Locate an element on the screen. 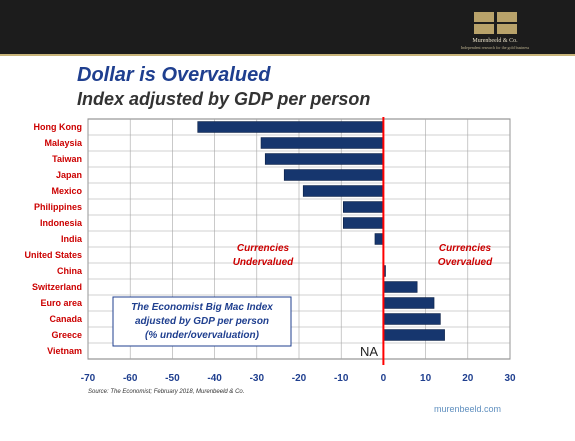 The height and width of the screenshot is (441, 575). x-tick-label: 30 is located at coordinates (510, 378).